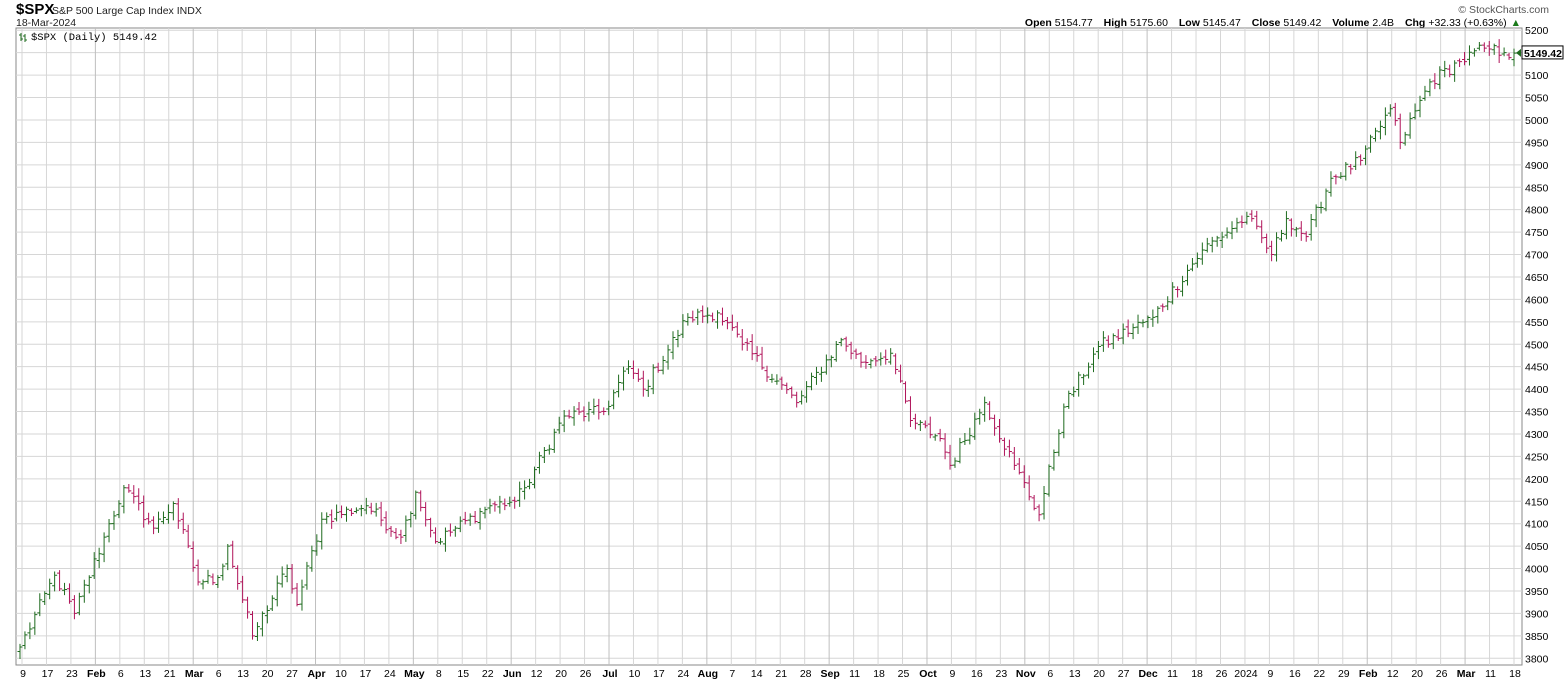  Describe the element at coordinates (1221, 23) in the screenshot. I see `low-value: 5145.47` at that location.